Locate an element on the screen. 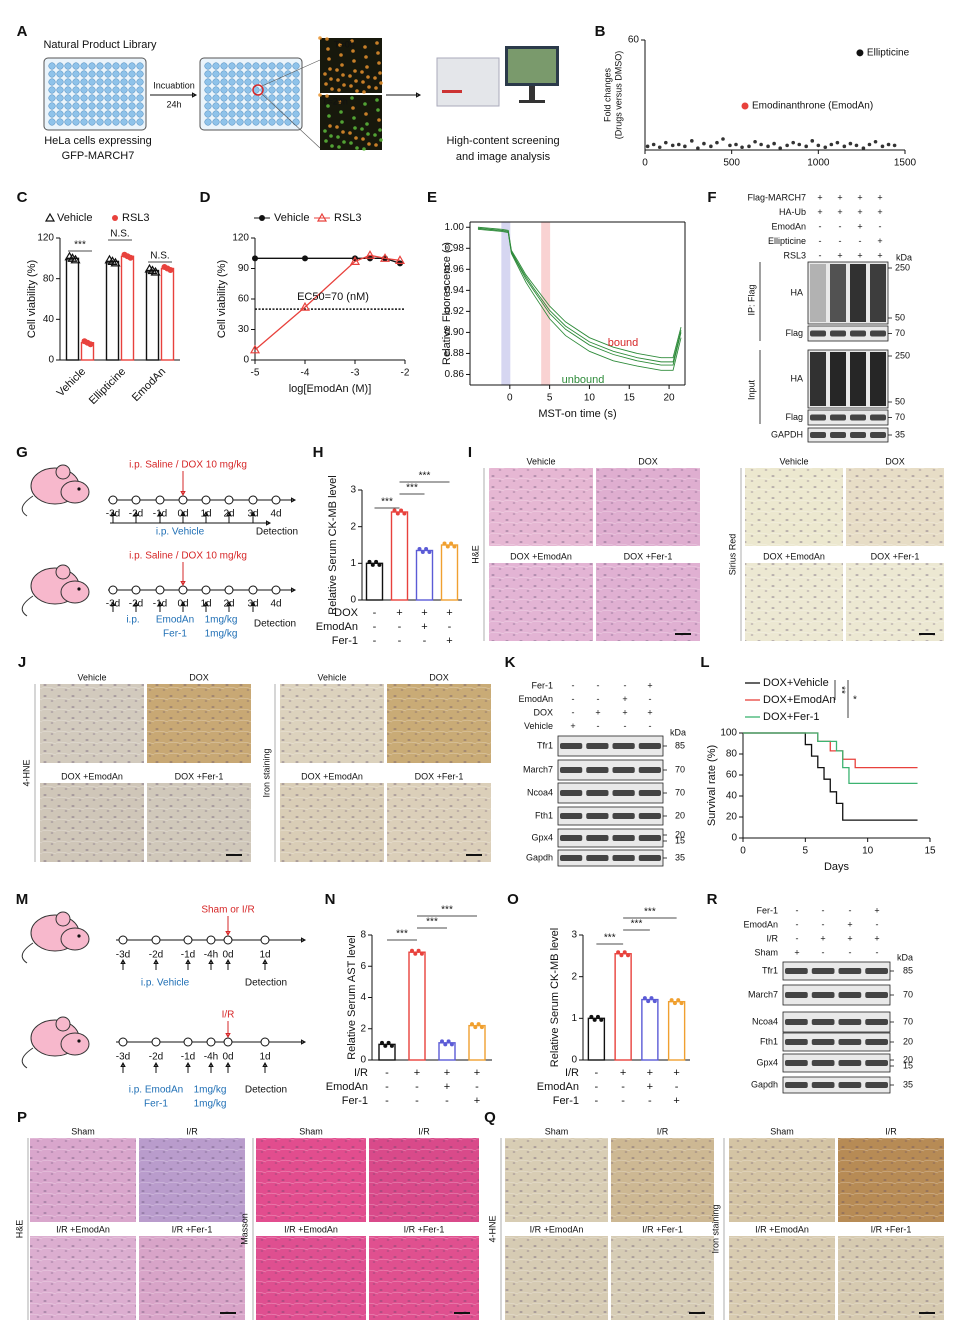 This screenshot has width=972, height=1338. y-tick-label: 20 is located at coordinates (732, 817).